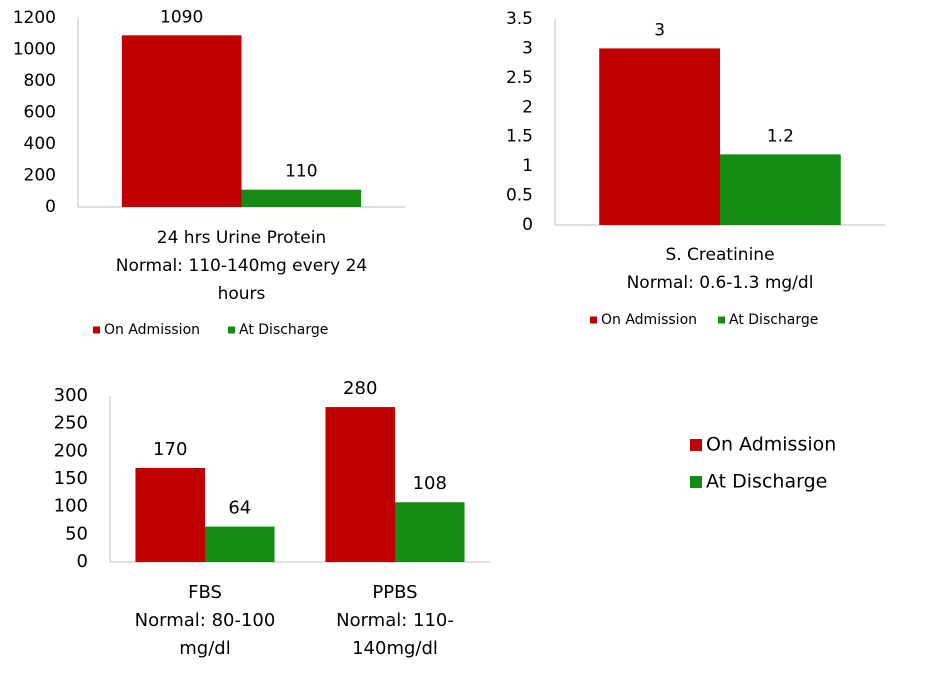 Image resolution: width=933 pixels, height=700 pixels. What do you see at coordinates (34, 18) in the screenshot?
I see `y-tick-label: 1200` at bounding box center [34, 18].